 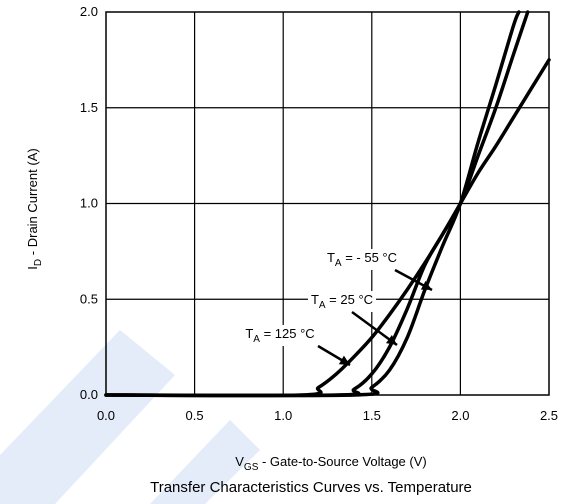 What do you see at coordinates (342, 461) in the screenshot?
I see `x-axis-label-rest: - Gate-to-Source Voltage (V)` at bounding box center [342, 461].